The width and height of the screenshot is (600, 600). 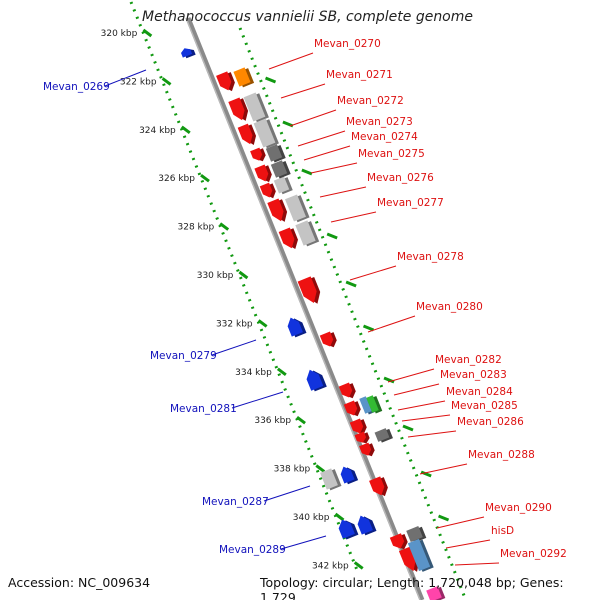 What do you see at coordinates (490, 422) in the screenshot?
I see `forward-gene-label: Mevan_0286` at bounding box center [490, 422].